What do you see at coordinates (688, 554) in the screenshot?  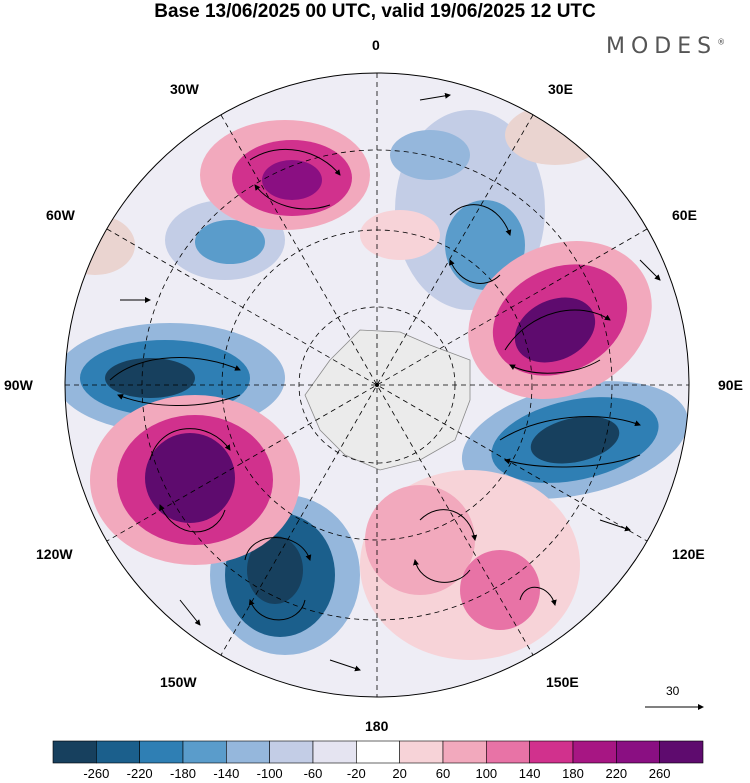 I see `lon-label-120e: 120E` at bounding box center [688, 554].